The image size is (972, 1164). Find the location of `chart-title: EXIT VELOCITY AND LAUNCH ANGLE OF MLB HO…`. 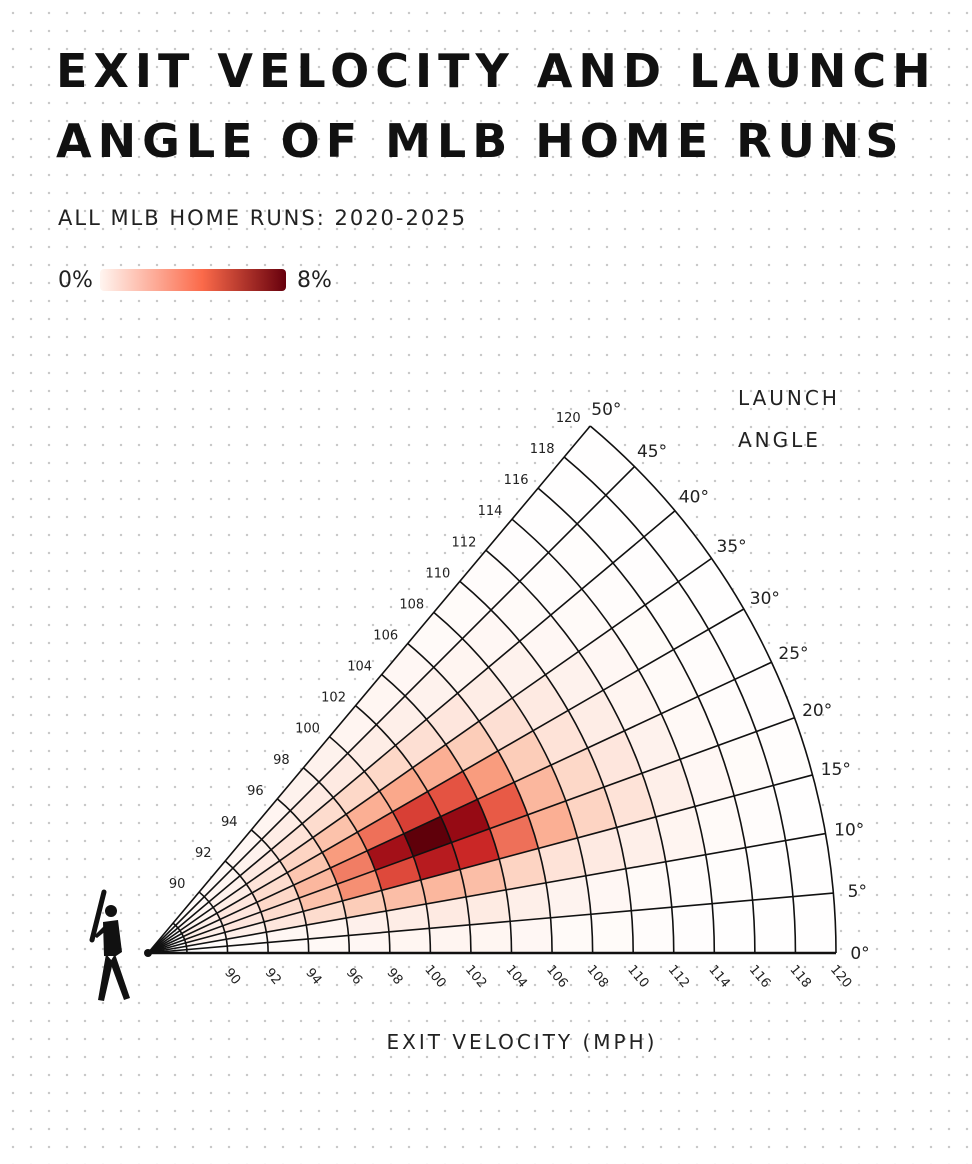

chart-title: EXIT VELOCITY AND LAUNCH ANGLE OF MLB HO… is located at coordinates (496, 106).